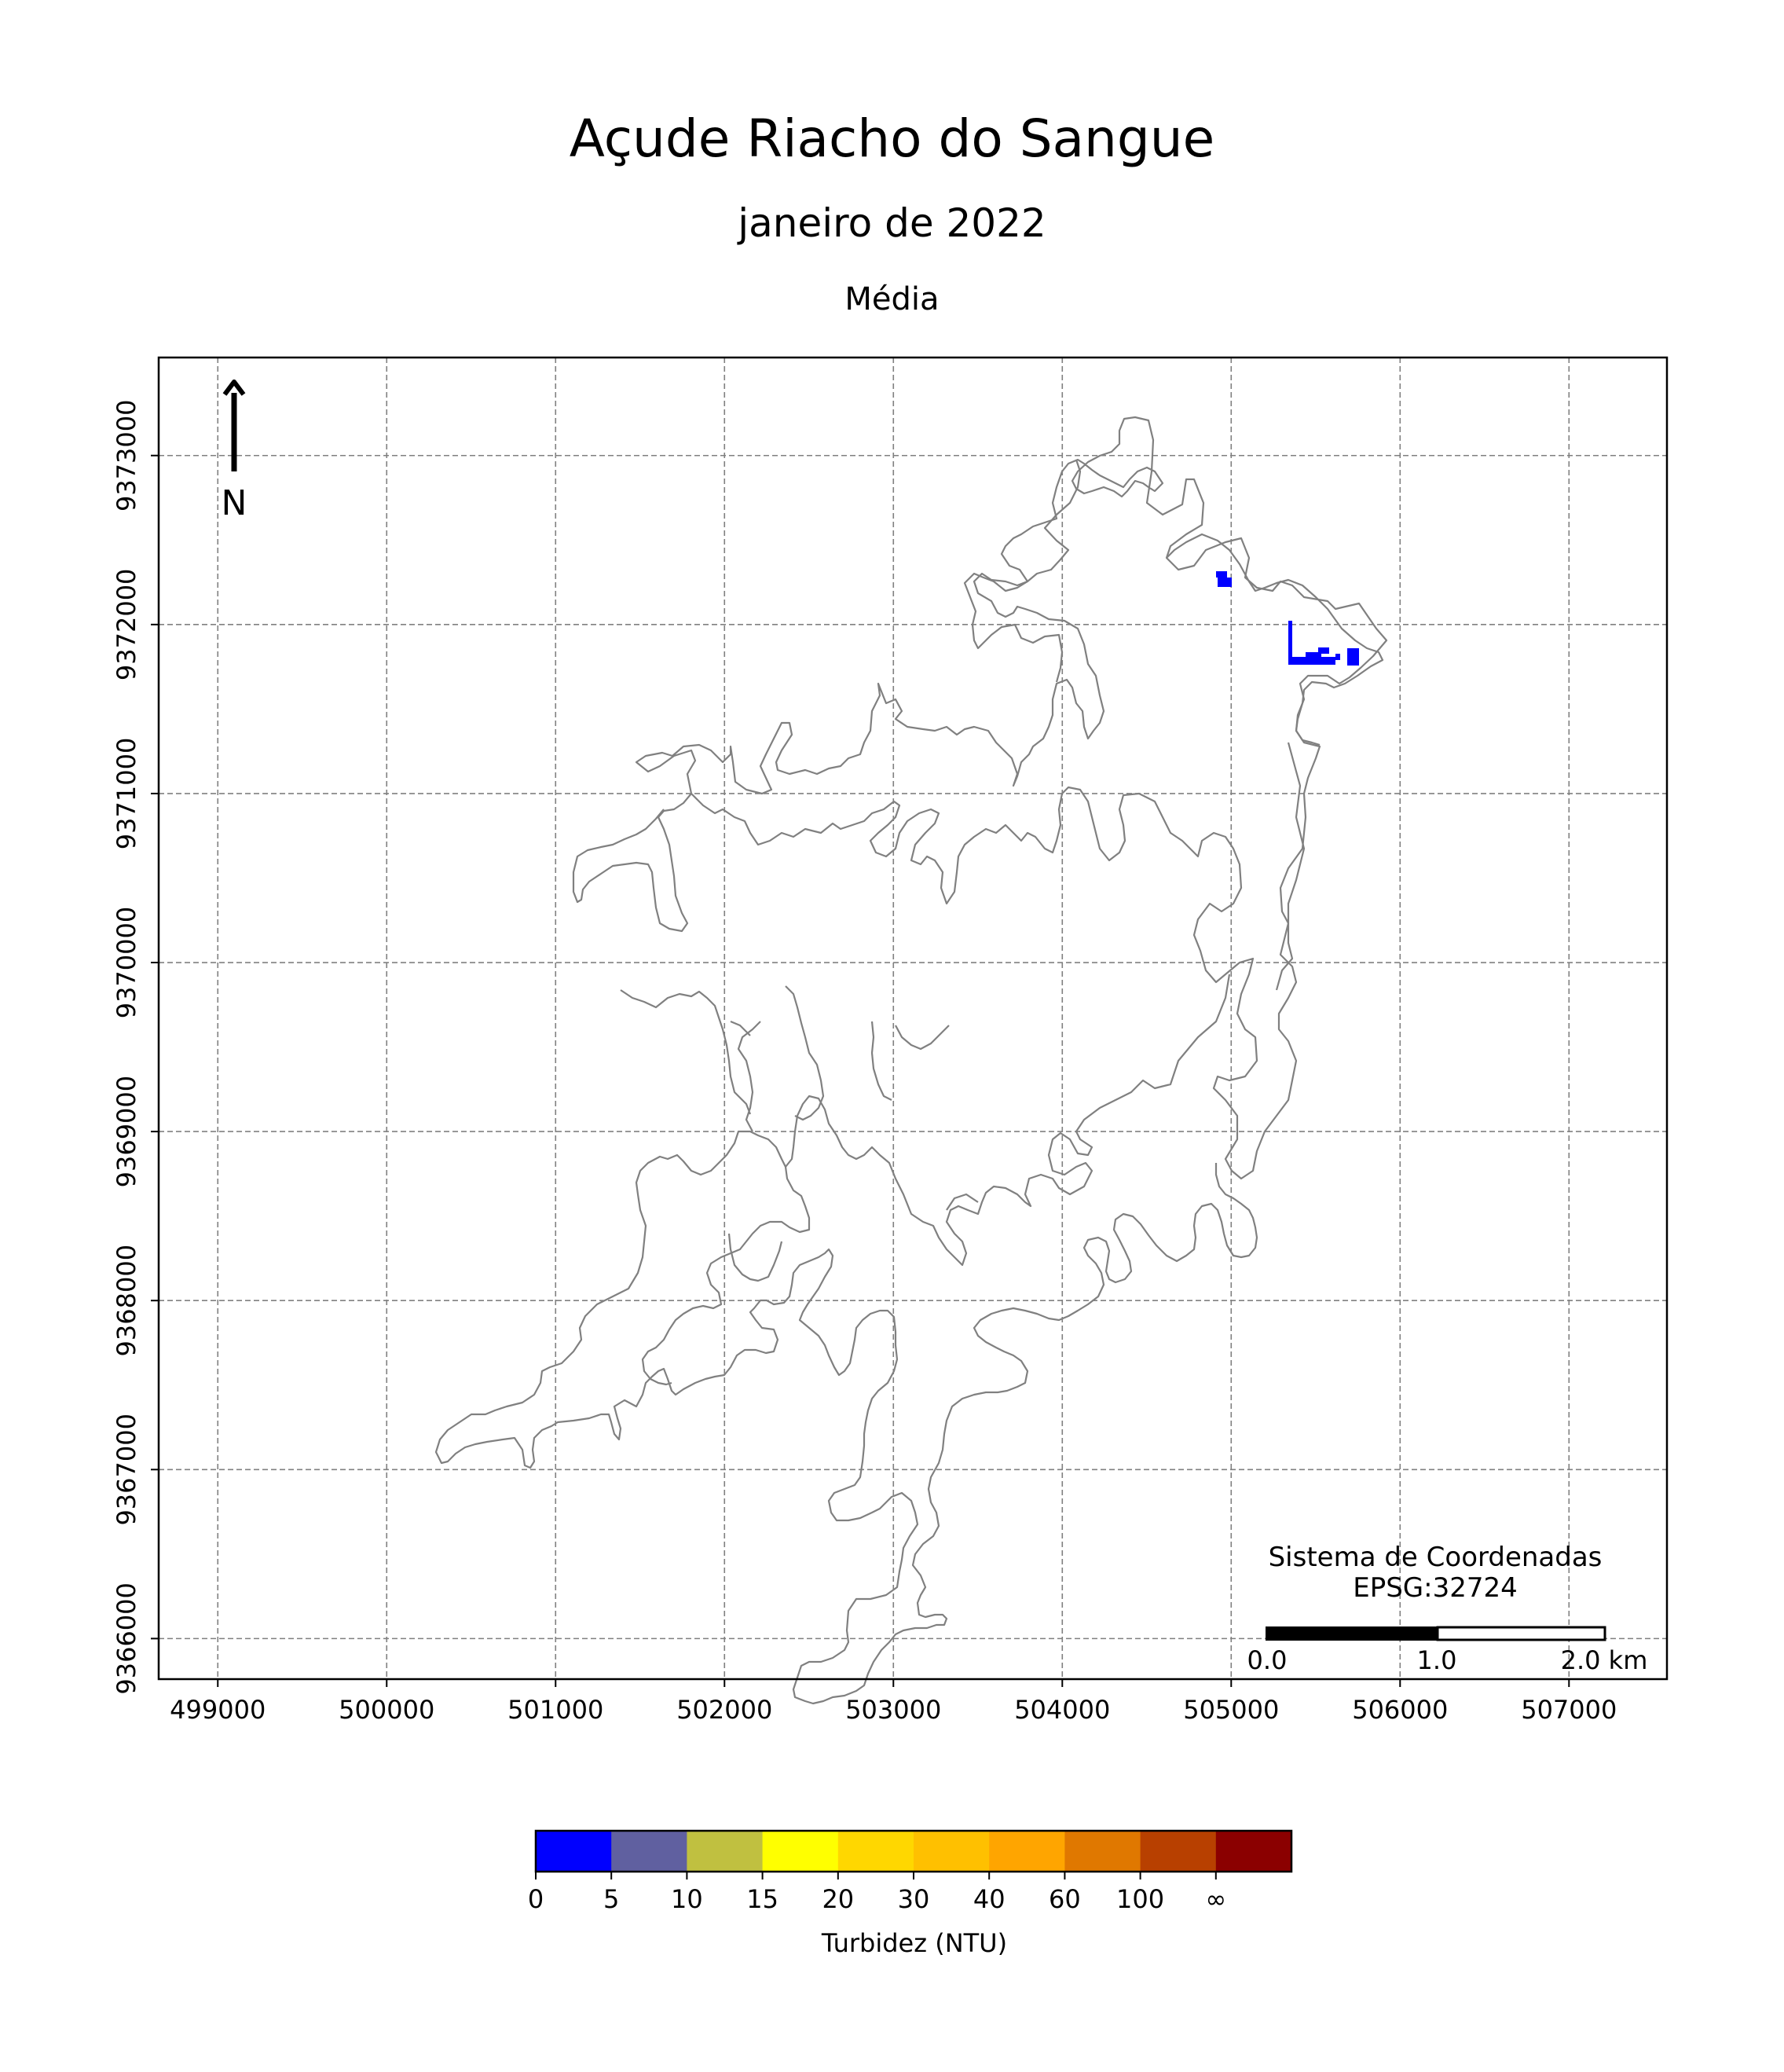 This screenshot has height=2072, width=1784. Describe the element at coordinates (1569, 1710) in the screenshot. I see `x-tick-label: 507000` at that location.